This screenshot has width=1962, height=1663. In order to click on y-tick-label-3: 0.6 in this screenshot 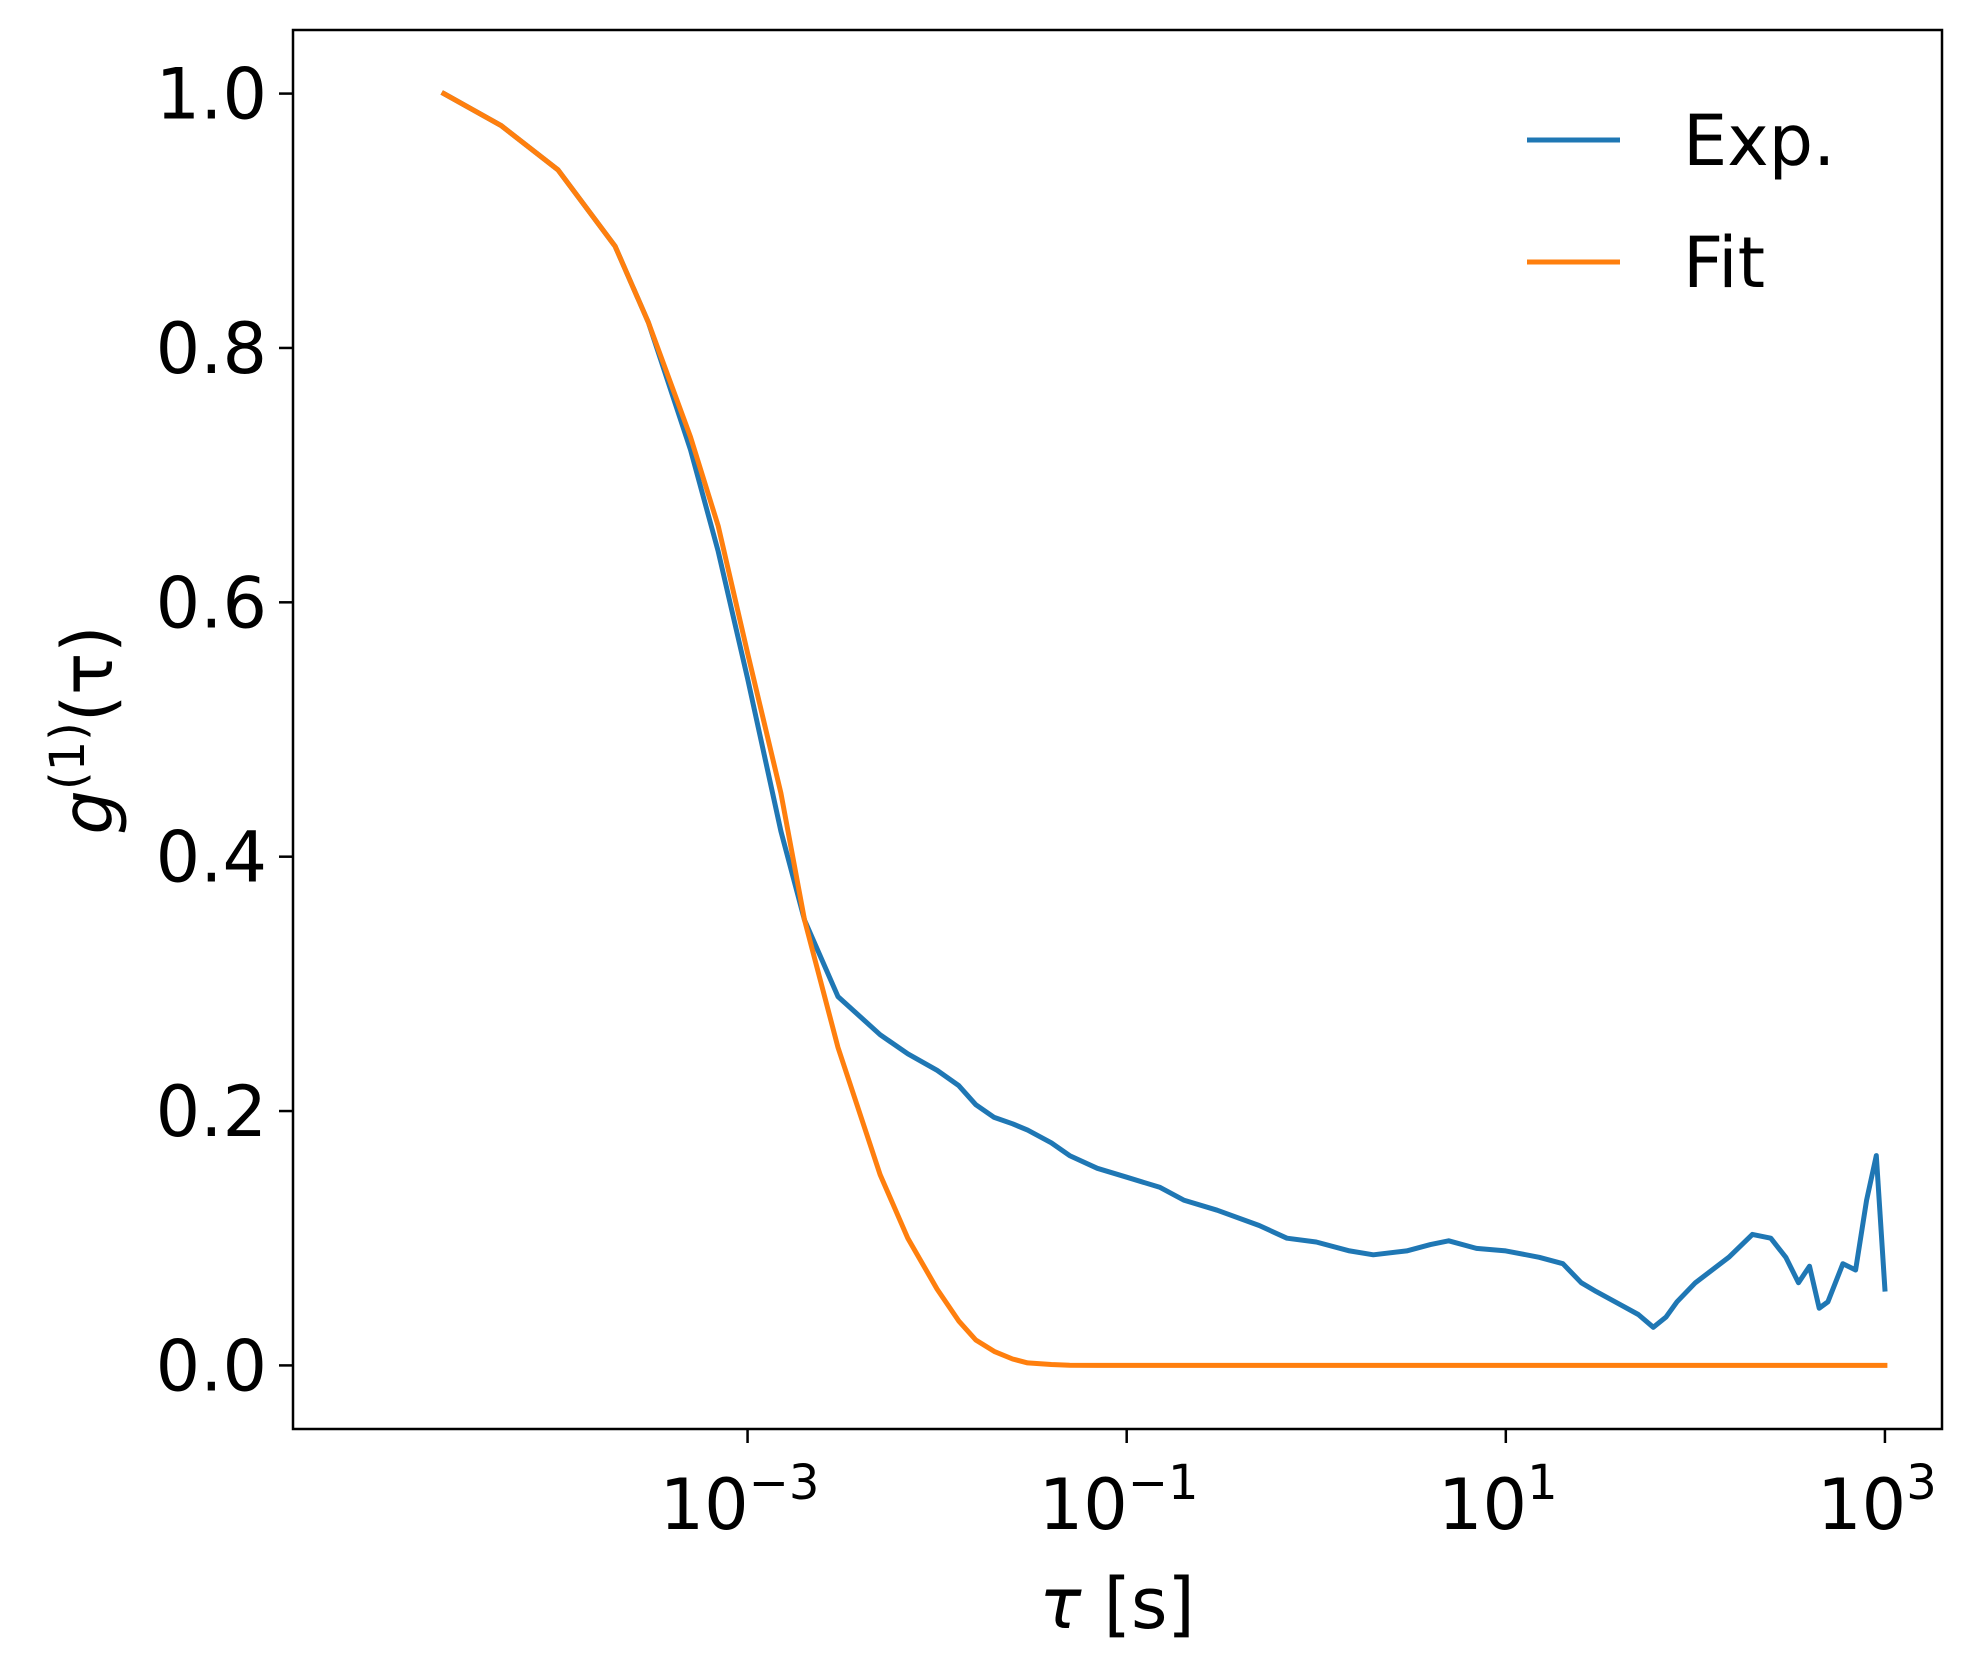, I will do `click(211, 603)`.